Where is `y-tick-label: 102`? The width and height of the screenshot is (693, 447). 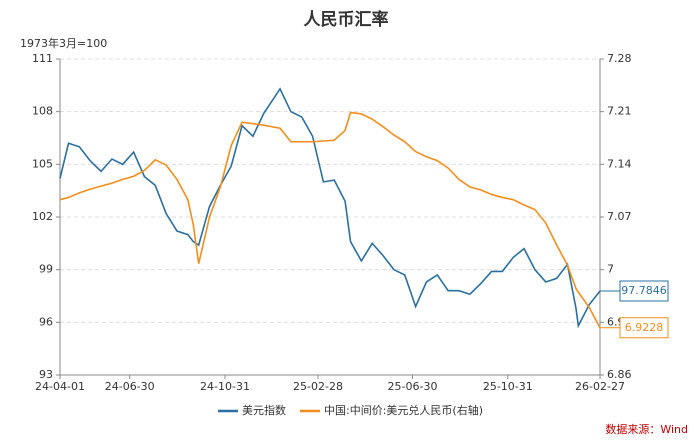
y-tick-label: 102 is located at coordinates (42, 216).